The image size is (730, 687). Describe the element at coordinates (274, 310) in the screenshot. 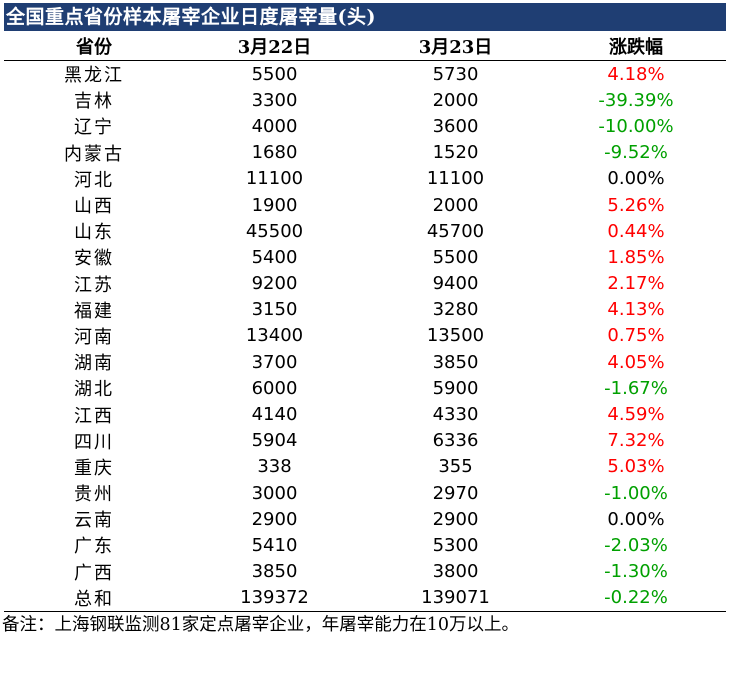

I see `cell-mar22: 3150` at that location.